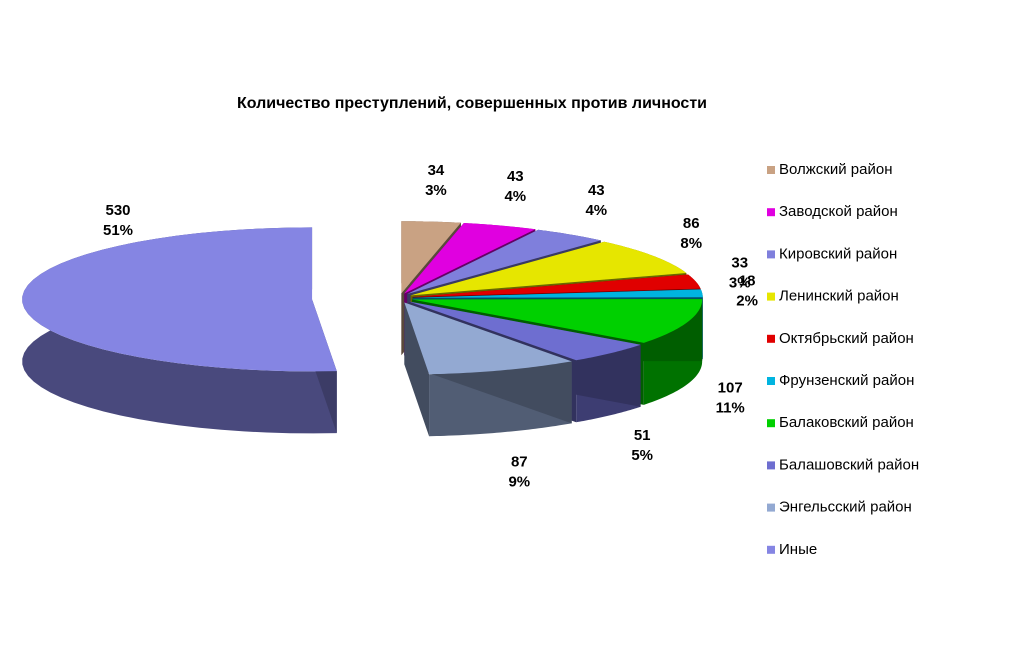 The height and width of the screenshot is (650, 1030). Describe the element at coordinates (839, 296) in the screenshot. I see `legend-label: Ленинский район` at that location.